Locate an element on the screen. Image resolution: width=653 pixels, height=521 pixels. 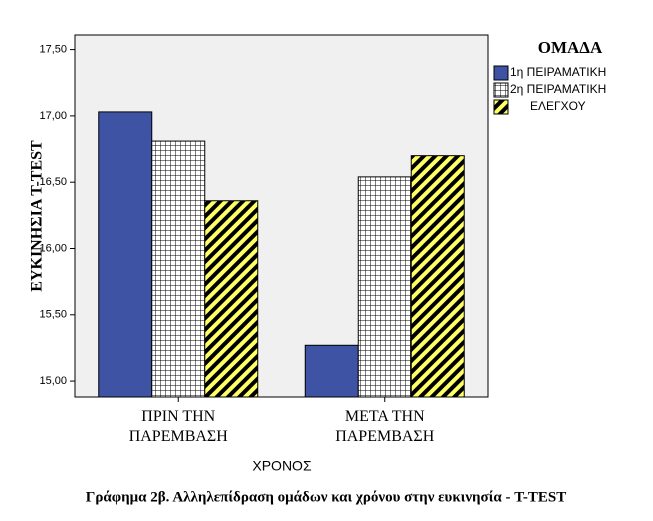
legend-label: ΕΛΕΓΧΟΥ is located at coordinates (558, 106).